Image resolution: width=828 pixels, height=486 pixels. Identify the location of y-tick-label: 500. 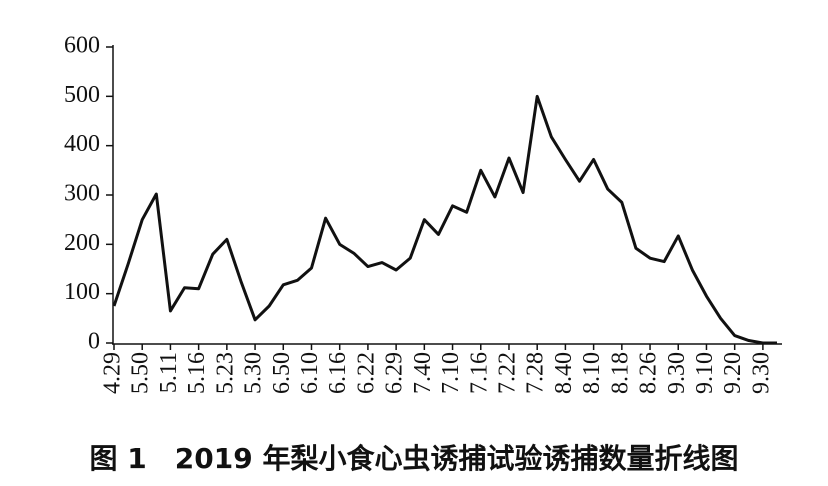
(82, 95).